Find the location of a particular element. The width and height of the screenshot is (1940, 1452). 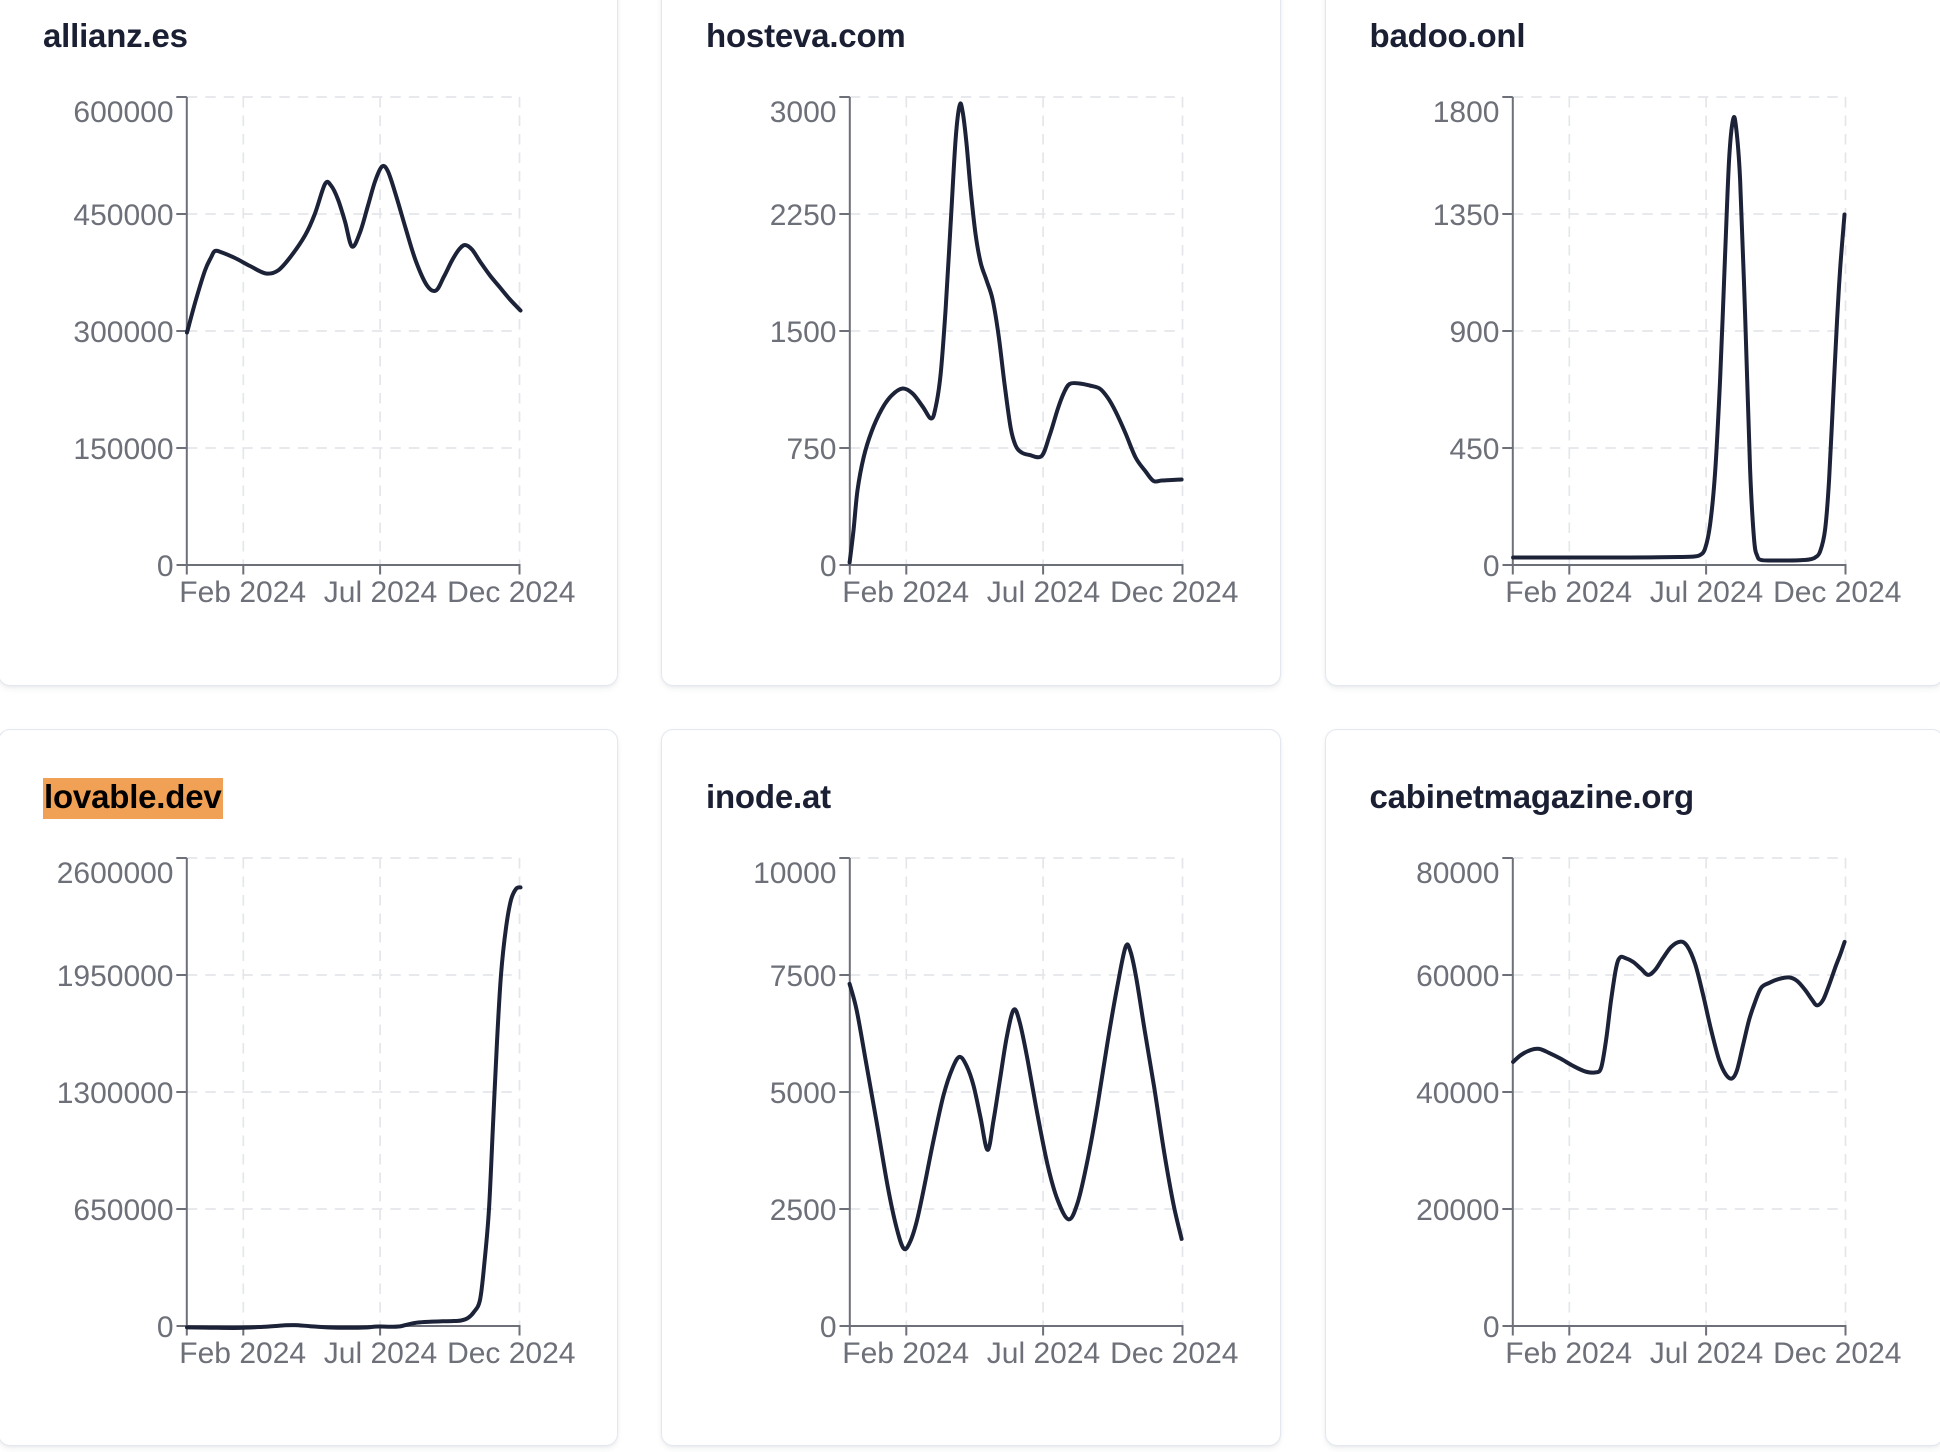

svg-text: 60000 is located at coordinates (1457, 975).